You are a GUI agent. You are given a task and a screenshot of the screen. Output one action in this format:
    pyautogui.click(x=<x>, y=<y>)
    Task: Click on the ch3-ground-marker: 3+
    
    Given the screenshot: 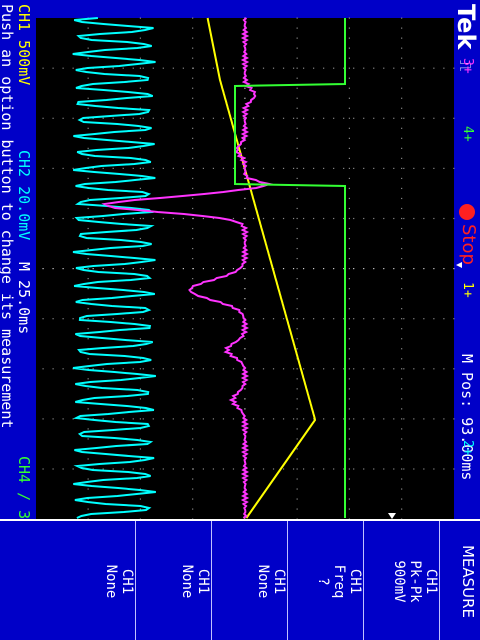 What is the action you would take?
    pyautogui.click(x=467, y=66)
    